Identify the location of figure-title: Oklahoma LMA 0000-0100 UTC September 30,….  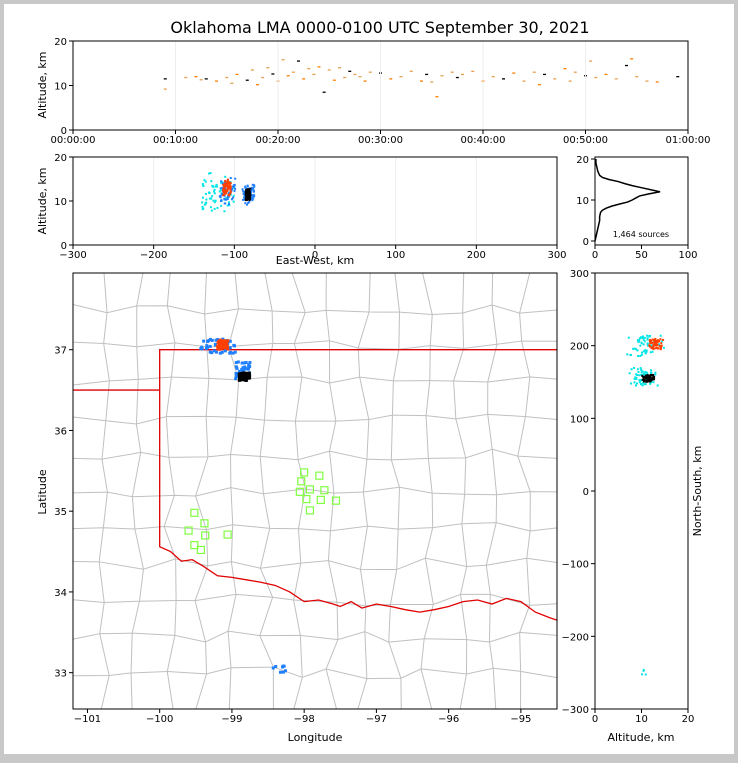
(379, 27).